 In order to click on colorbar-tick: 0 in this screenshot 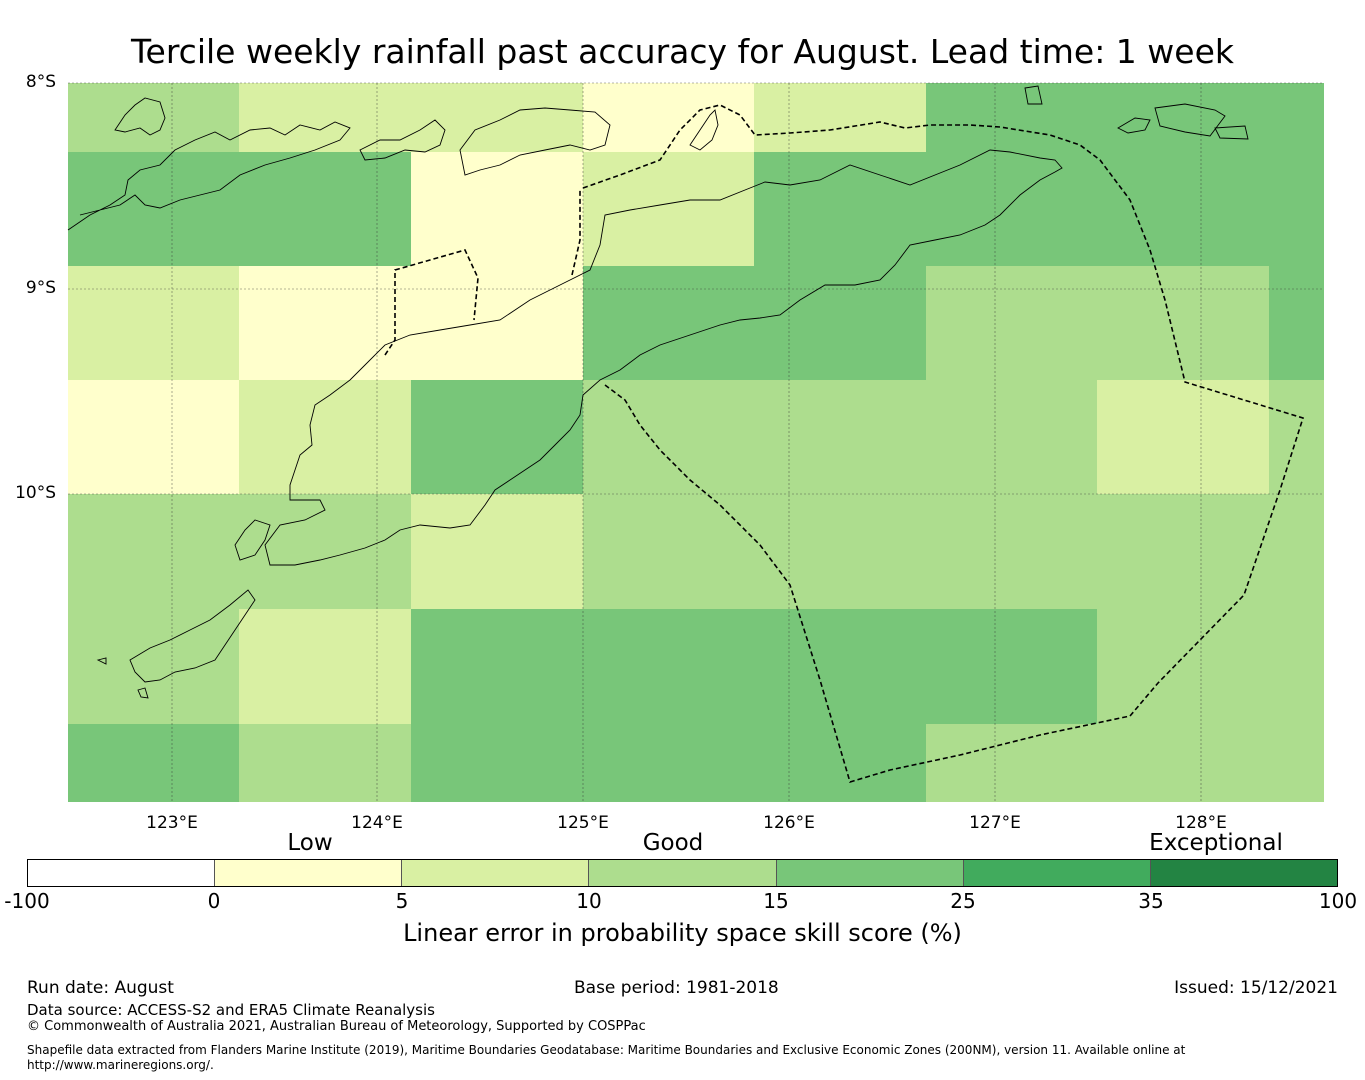, I will do `click(214, 901)`.